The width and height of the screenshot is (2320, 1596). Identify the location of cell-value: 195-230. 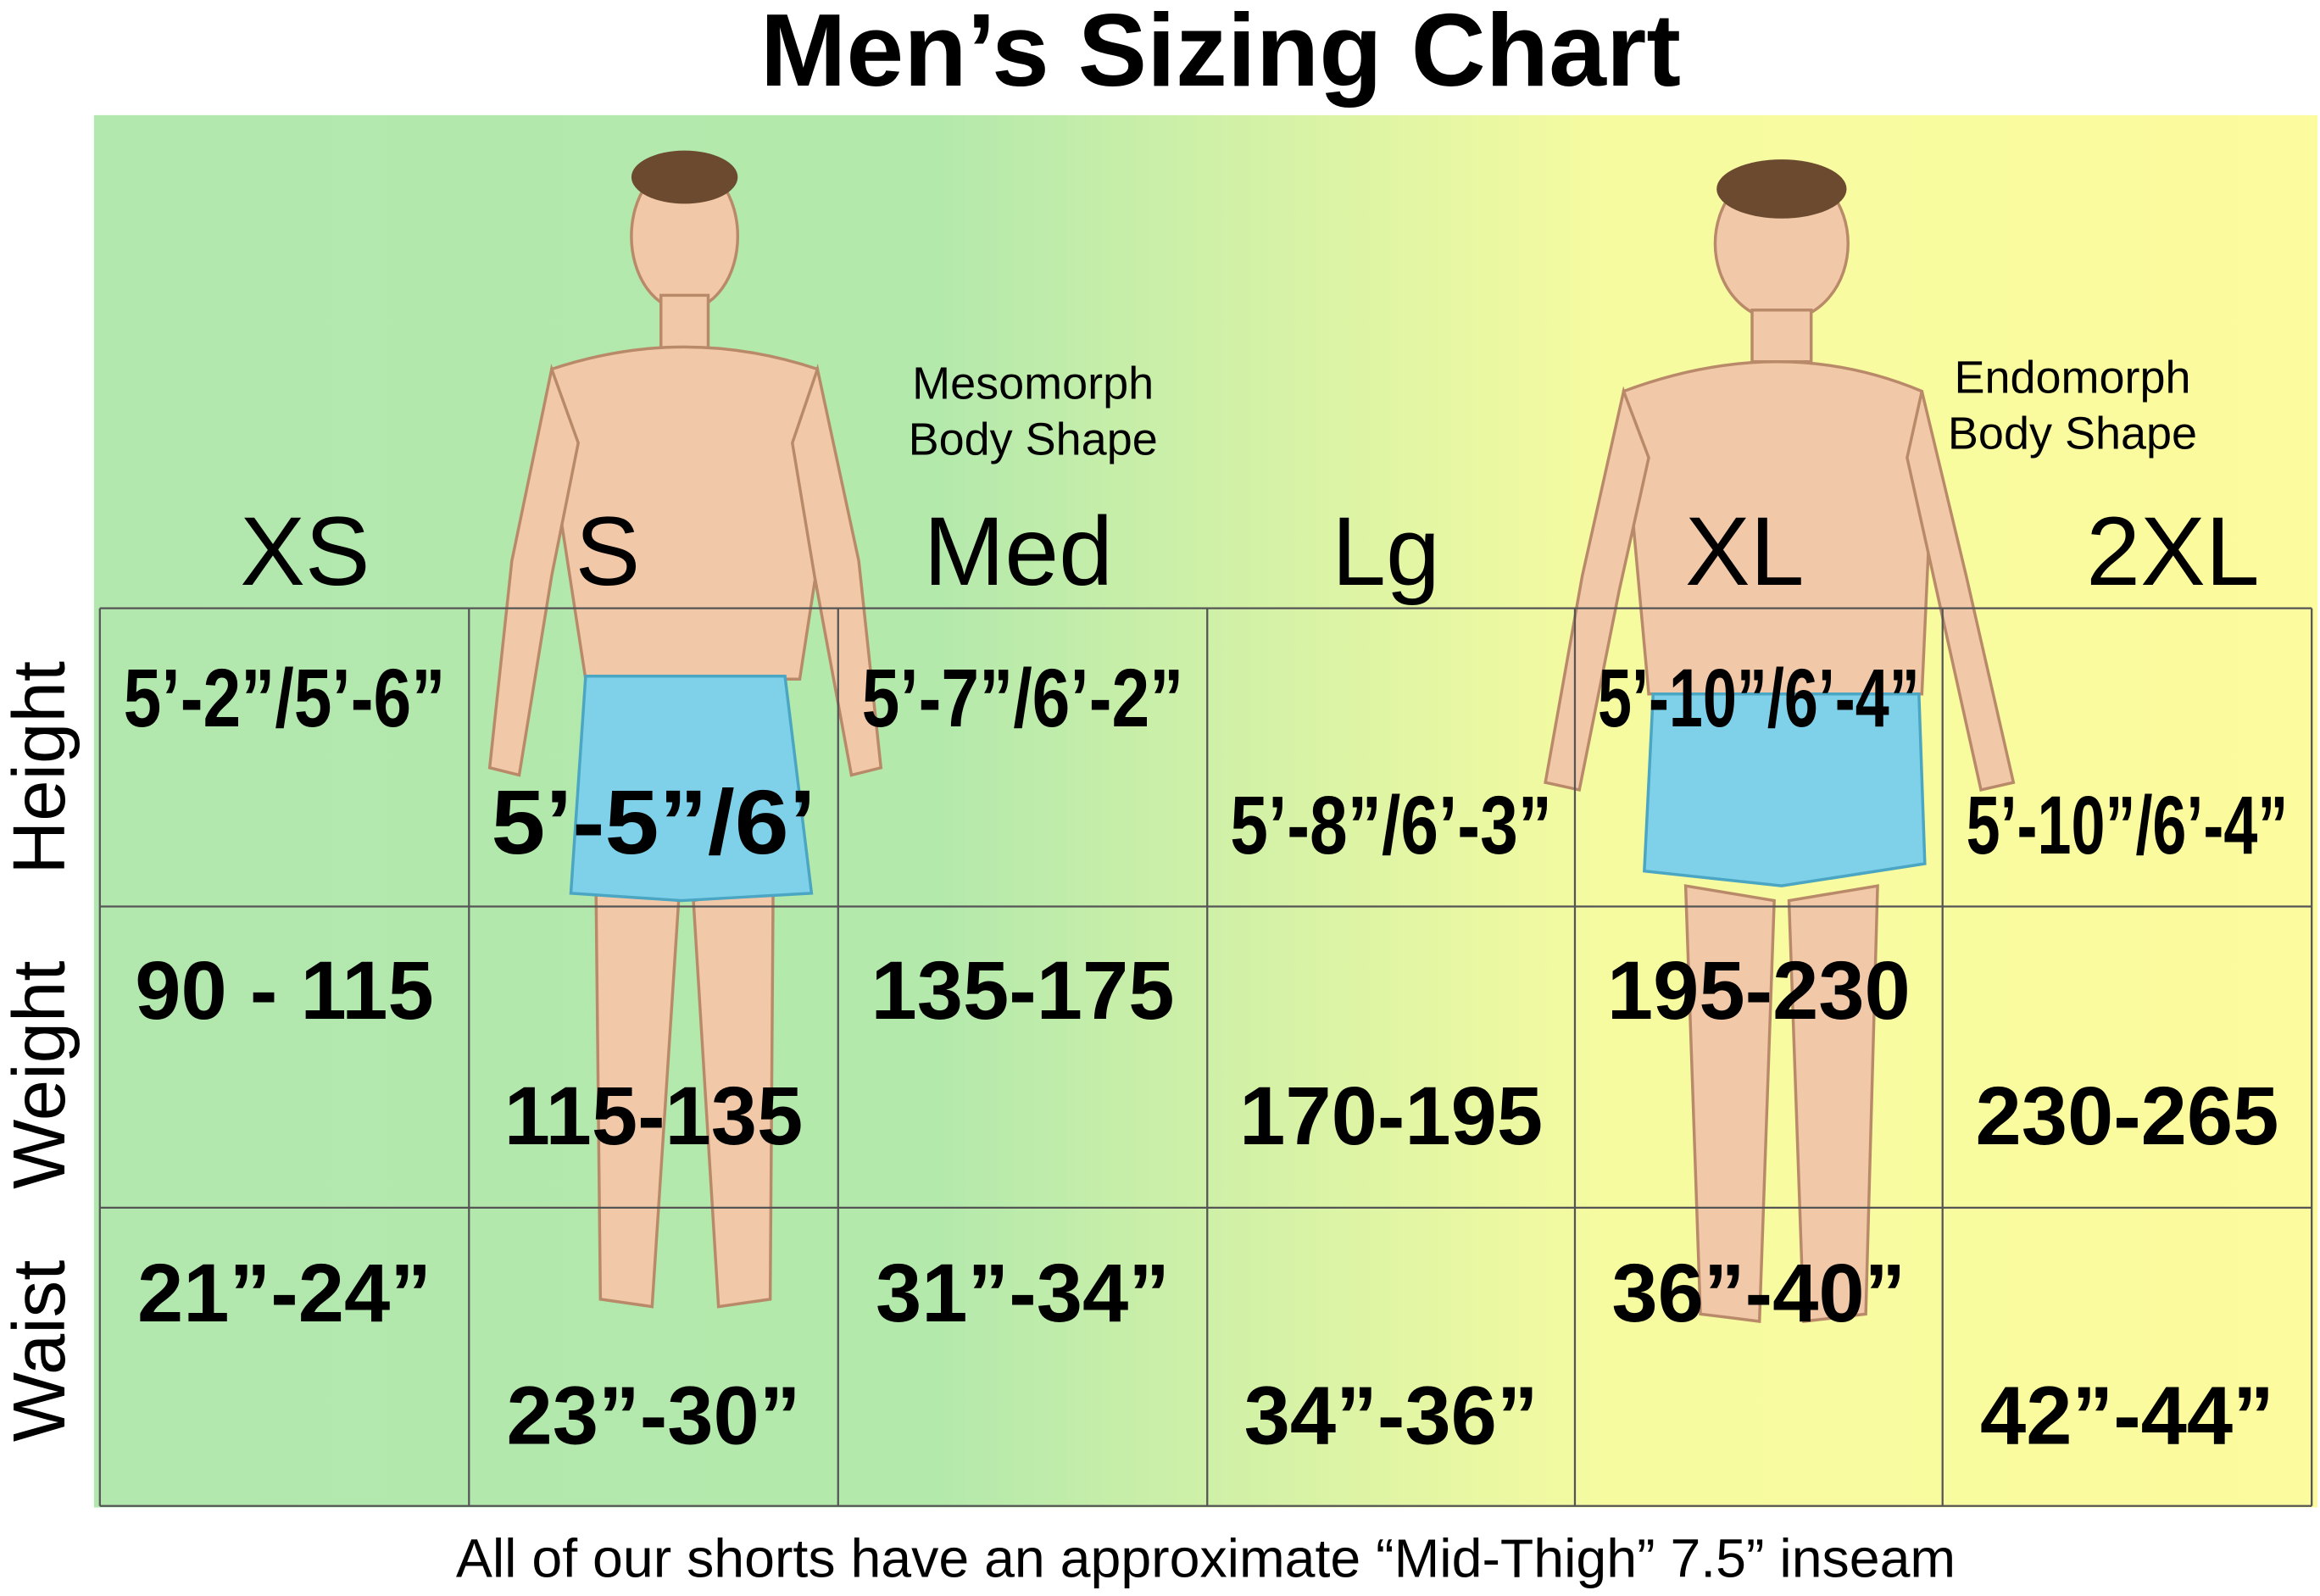
(1759, 990).